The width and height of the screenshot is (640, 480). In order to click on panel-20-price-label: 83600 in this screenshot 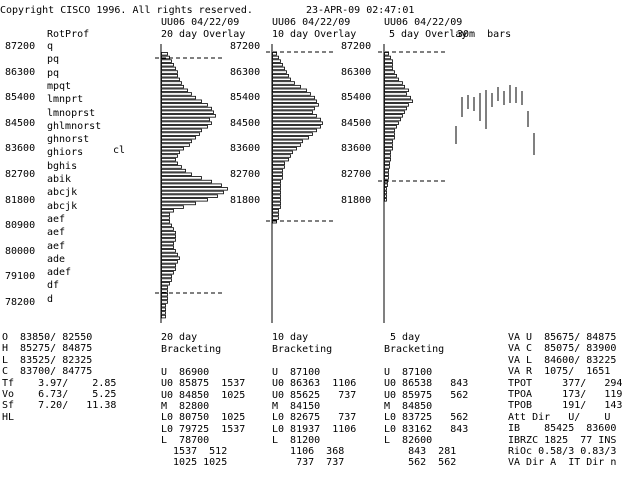, I will do `click(245, 149)`.